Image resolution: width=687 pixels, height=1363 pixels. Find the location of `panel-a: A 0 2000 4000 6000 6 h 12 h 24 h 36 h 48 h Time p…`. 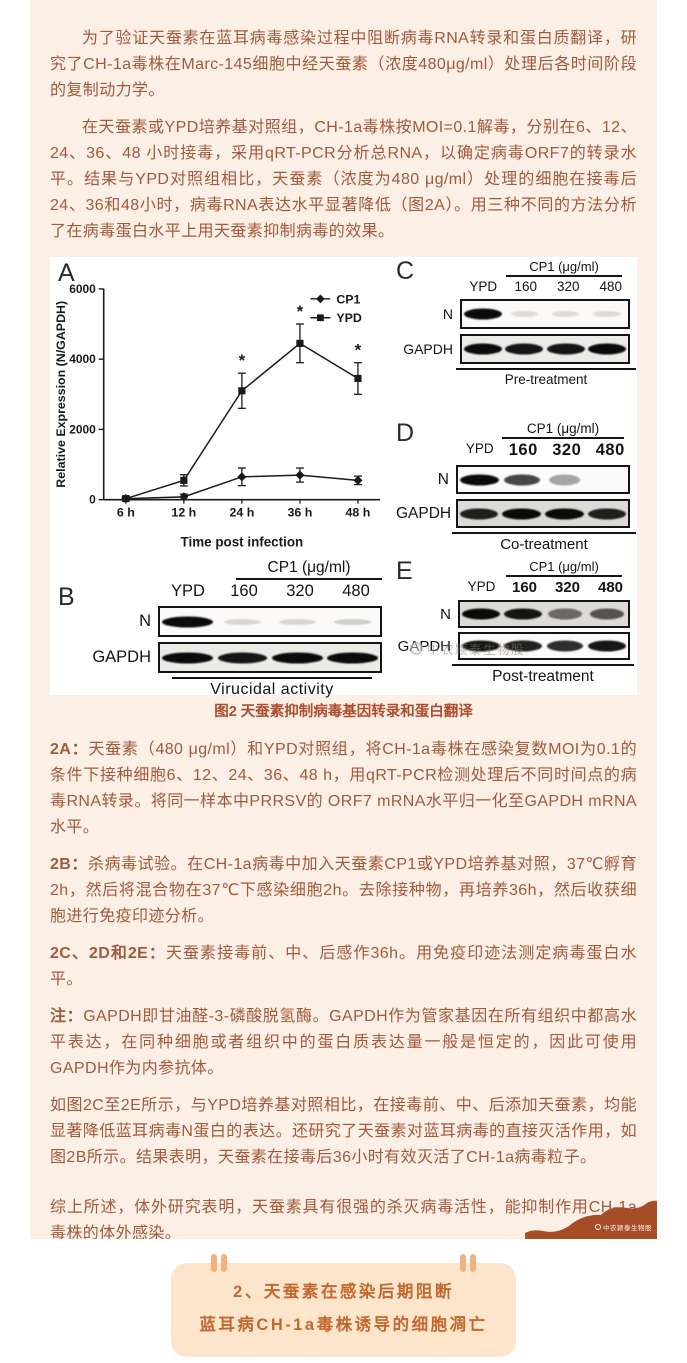

panel-a: A 0 2000 4000 6000 6 h 12 h 24 h 36 h 48 h Time p… is located at coordinates (223, 406).